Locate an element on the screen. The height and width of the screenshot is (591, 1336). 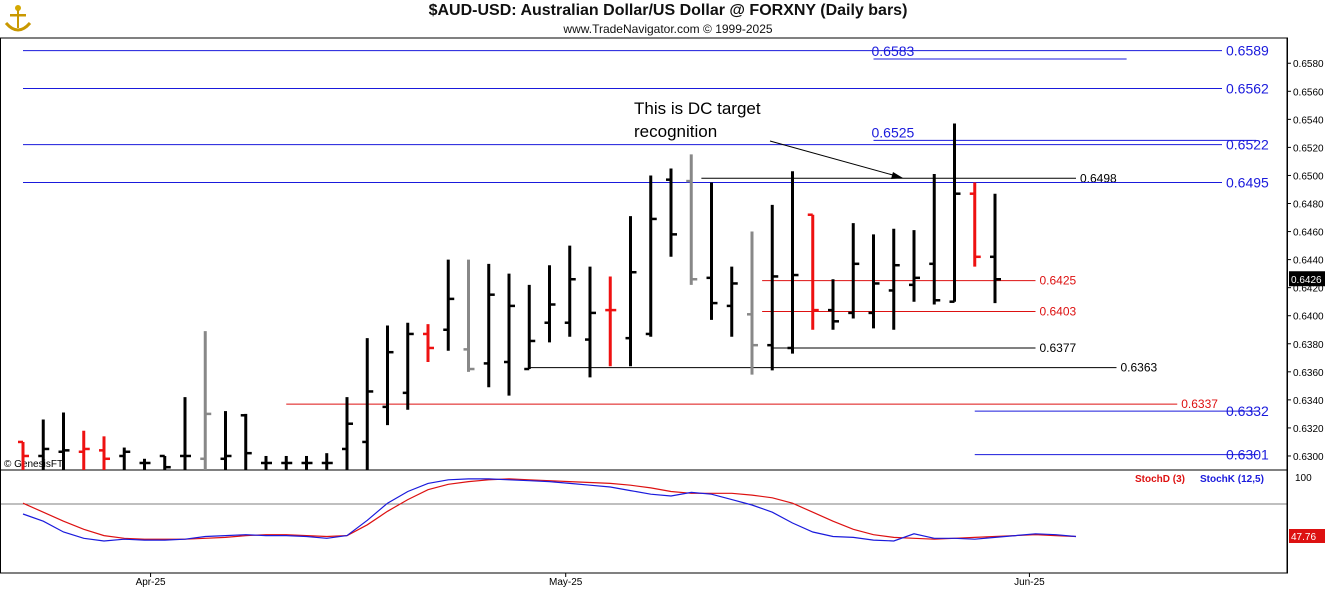
price-tick-label: 0.6400 is located at coordinates (1308, 317).